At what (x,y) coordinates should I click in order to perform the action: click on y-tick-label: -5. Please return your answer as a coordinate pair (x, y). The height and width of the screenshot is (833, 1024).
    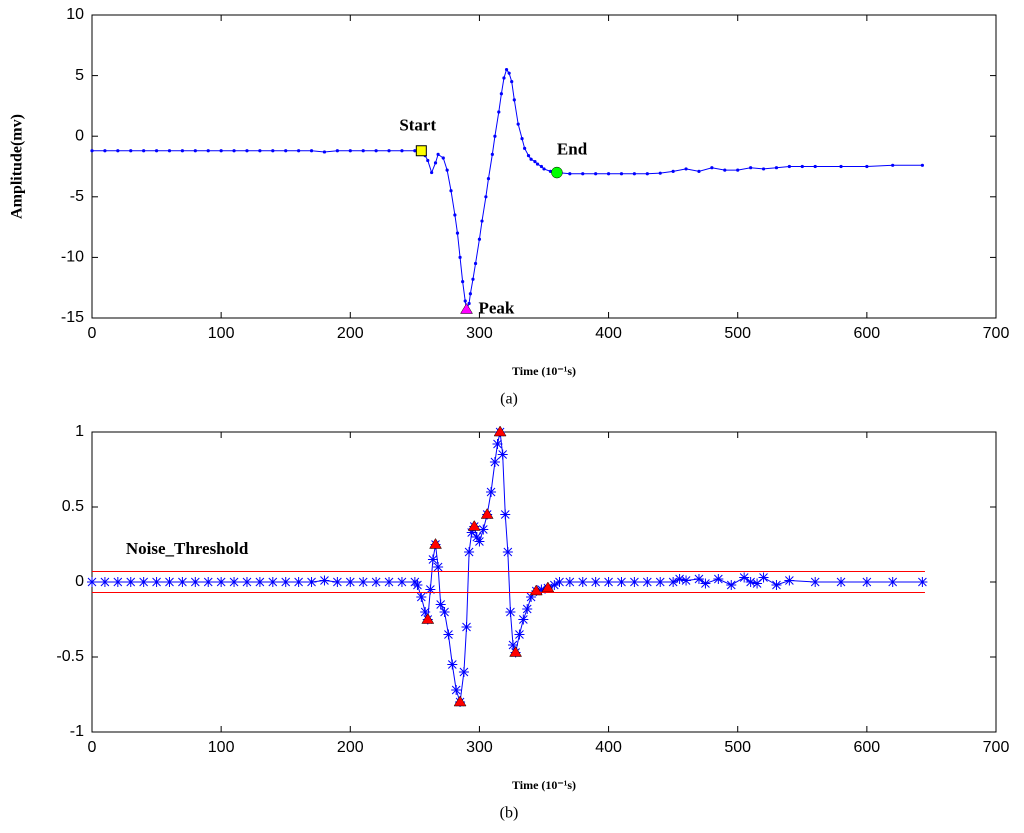
    Looking at the image, I should click on (77, 196).